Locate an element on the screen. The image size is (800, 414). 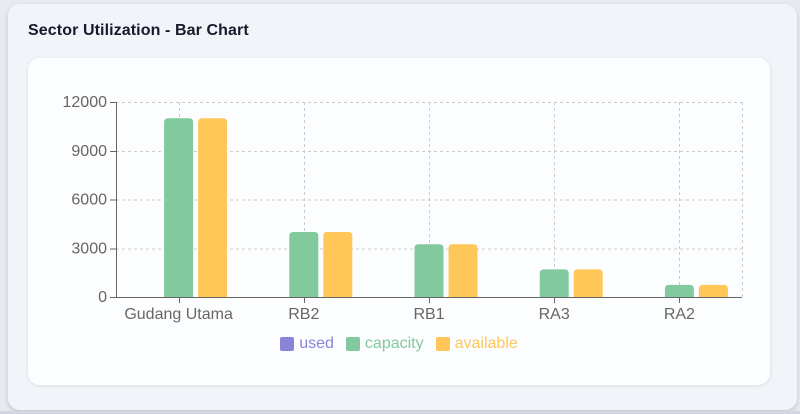
bar-capacity-rb1 is located at coordinates (429, 270).